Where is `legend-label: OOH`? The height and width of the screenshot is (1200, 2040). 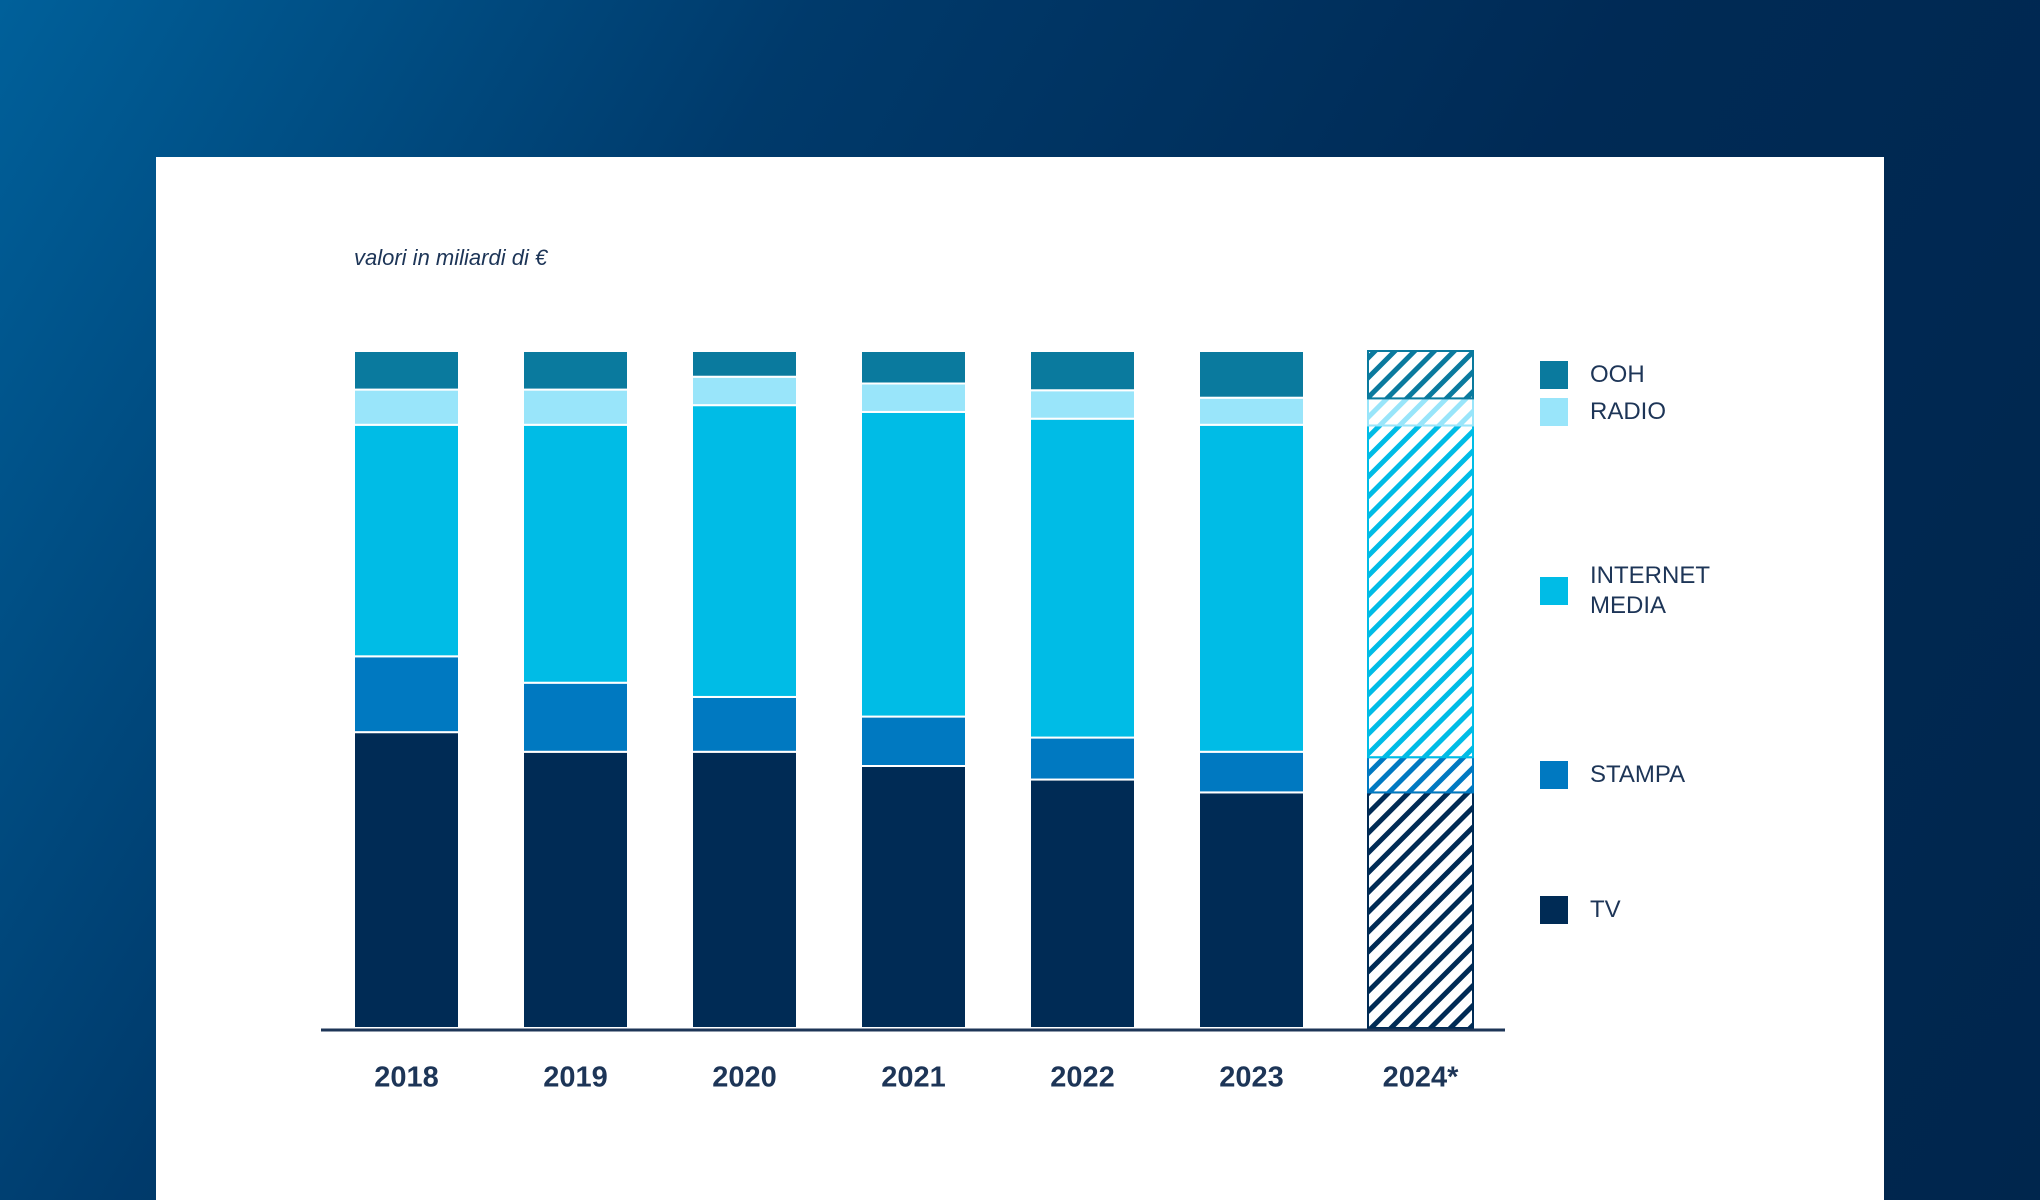
legend-label: OOH is located at coordinates (1617, 374).